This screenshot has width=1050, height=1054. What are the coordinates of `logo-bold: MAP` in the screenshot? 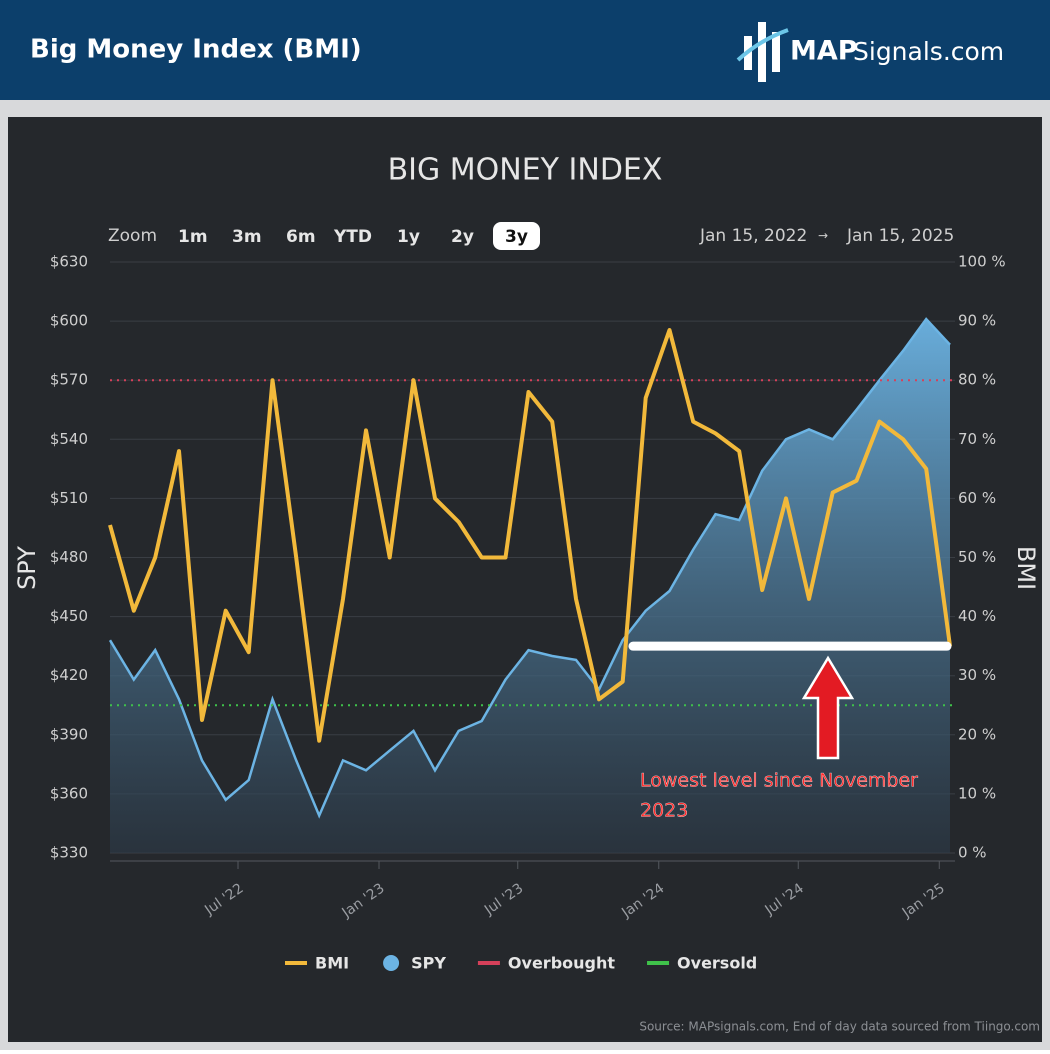 It's located at (824, 51).